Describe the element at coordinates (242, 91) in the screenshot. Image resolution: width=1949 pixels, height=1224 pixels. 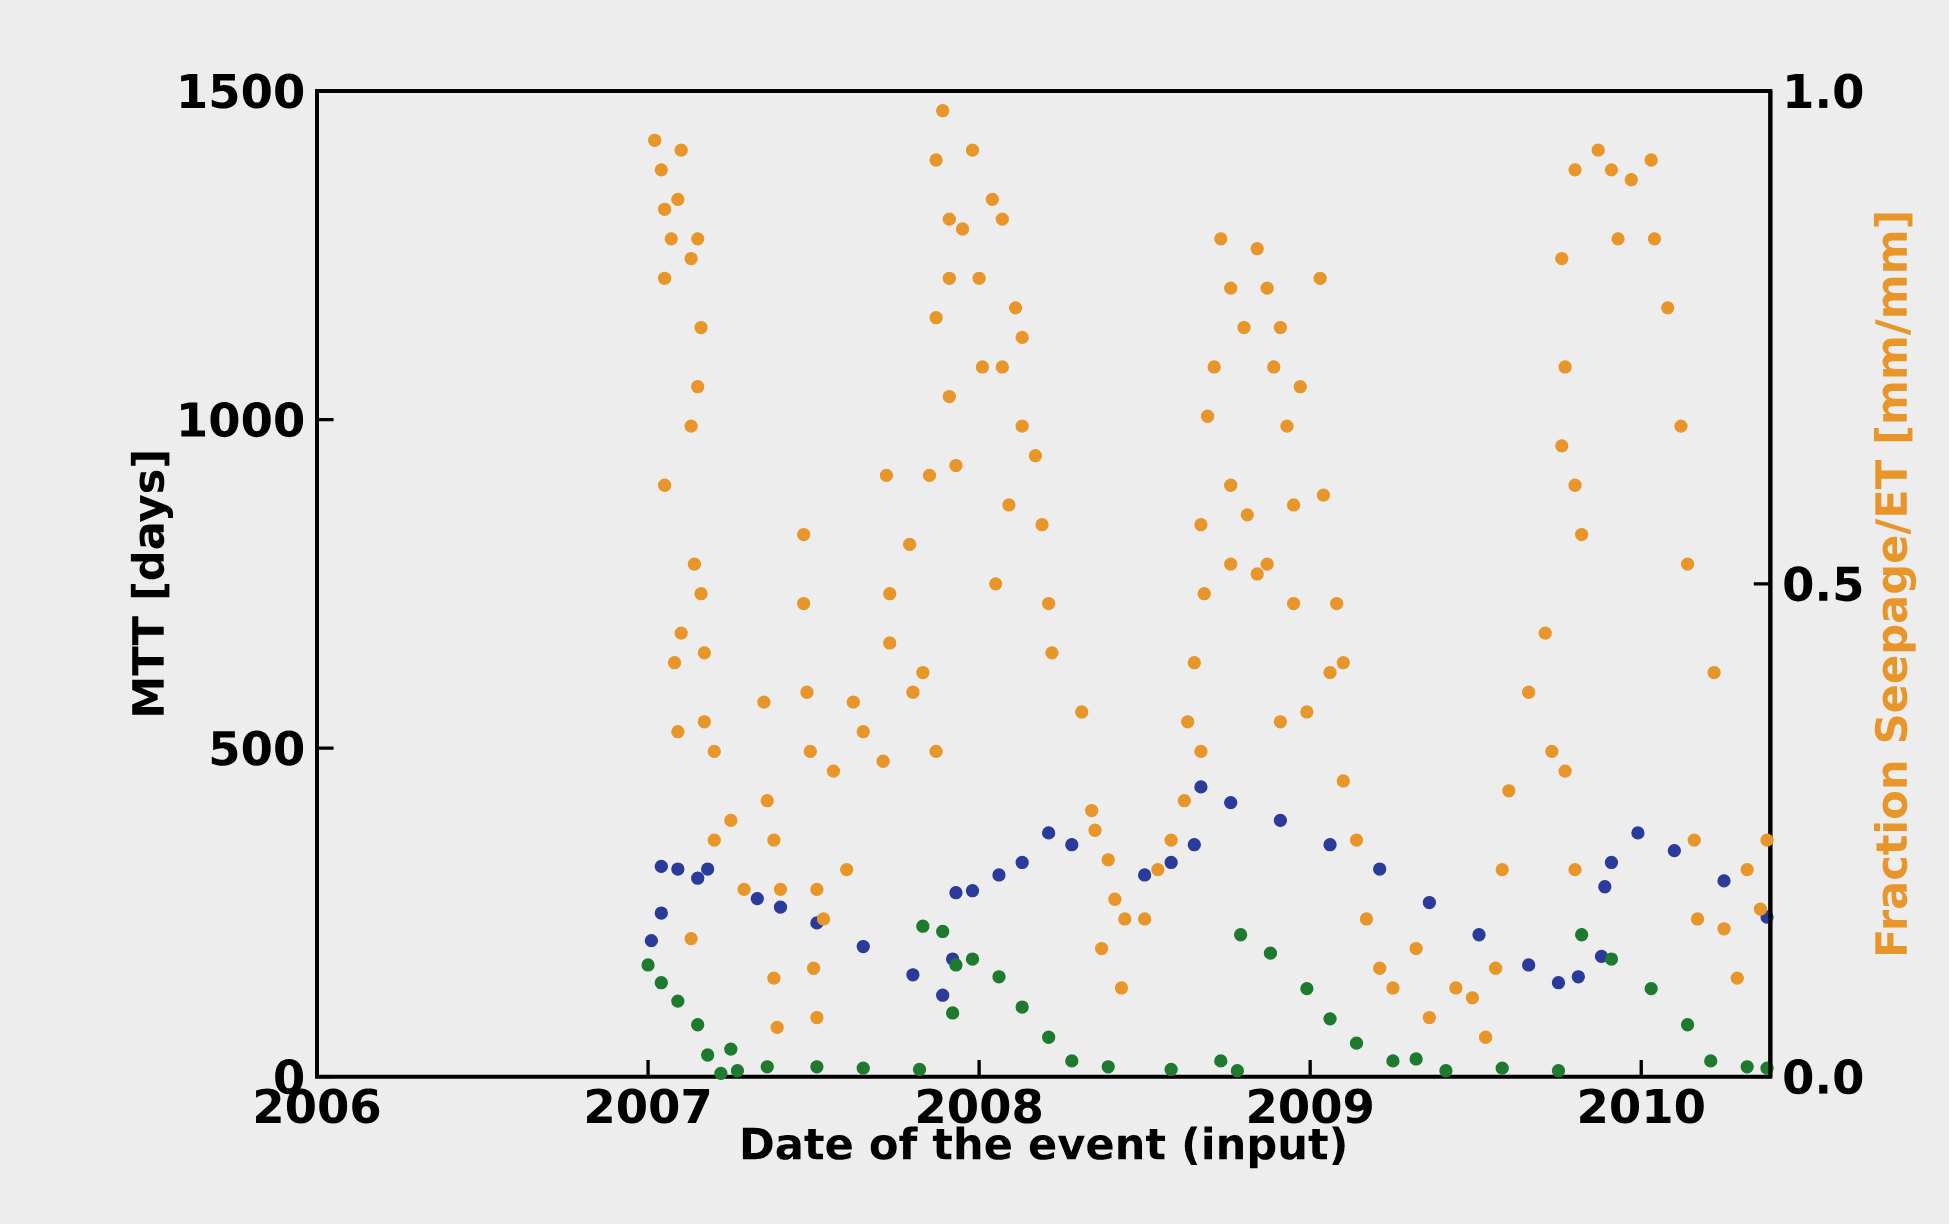
I see `y-tick-label: 1500` at that location.